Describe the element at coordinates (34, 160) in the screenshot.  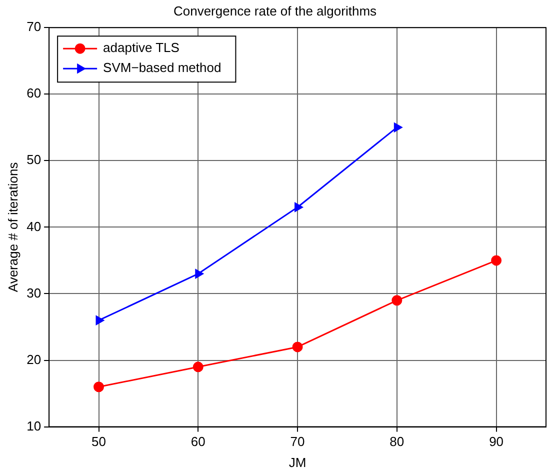
I see `y-tick-label: 50` at that location.